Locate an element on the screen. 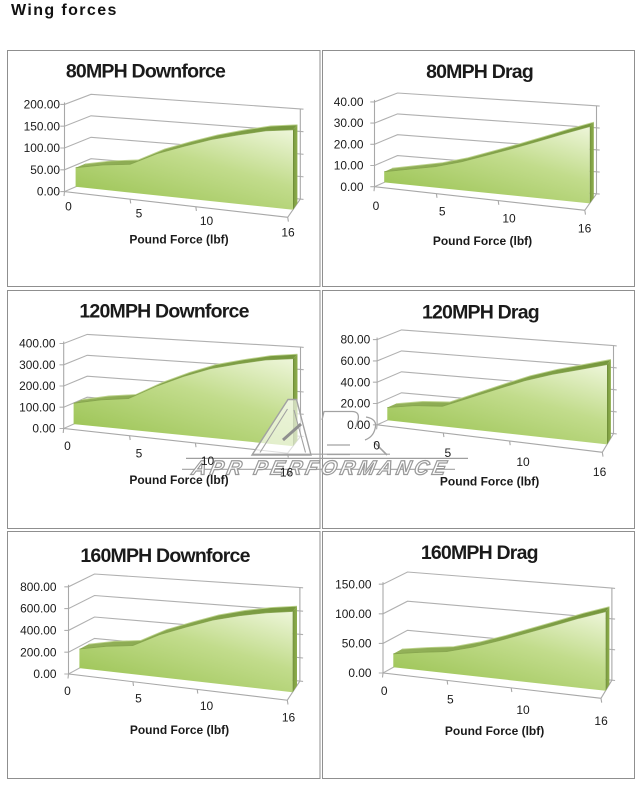 This screenshot has height=785, width=640. svg-text: 80.00 is located at coordinates (356, 340).